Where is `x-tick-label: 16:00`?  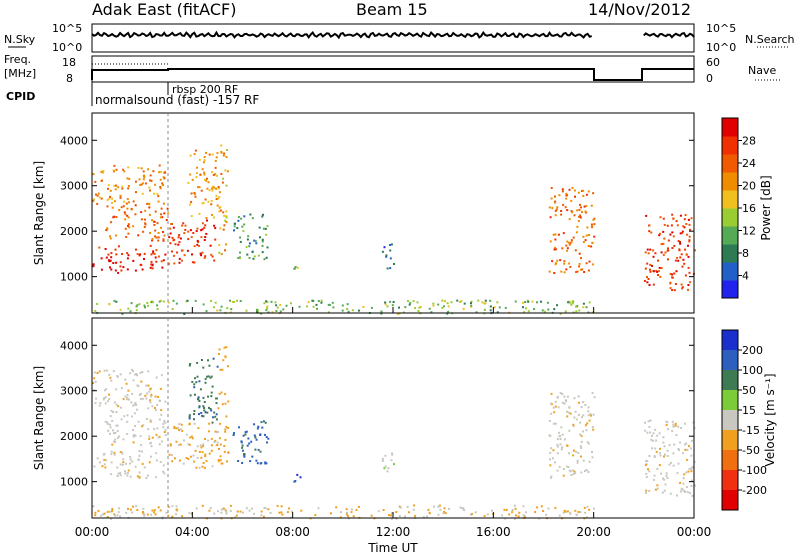
x-tick-label: 16:00 is located at coordinates (493, 532).